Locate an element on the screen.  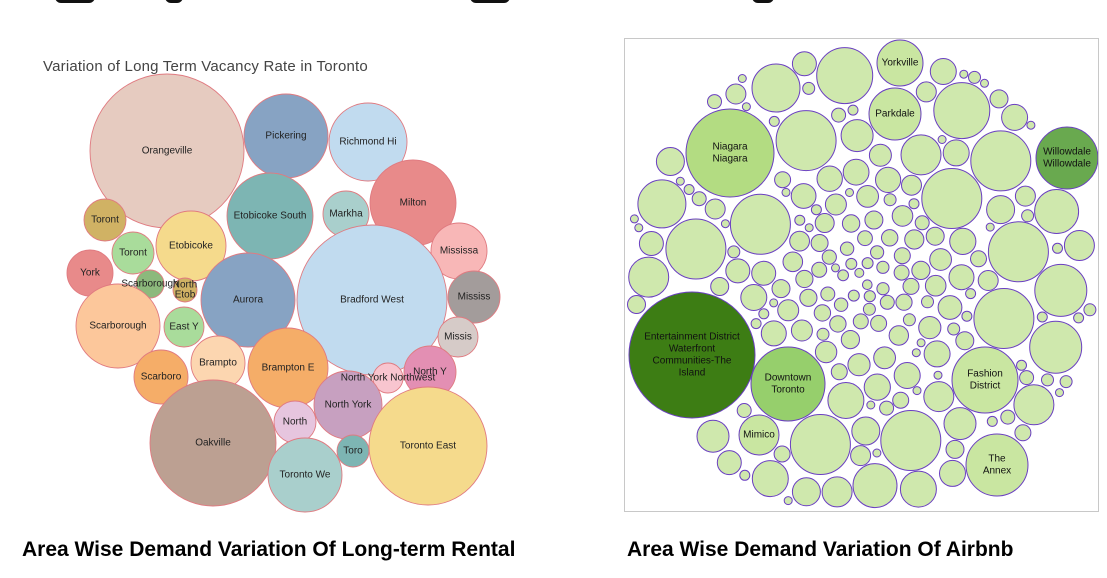
airbnb-bubble-label-8-0: The is located at coordinates (997, 459).